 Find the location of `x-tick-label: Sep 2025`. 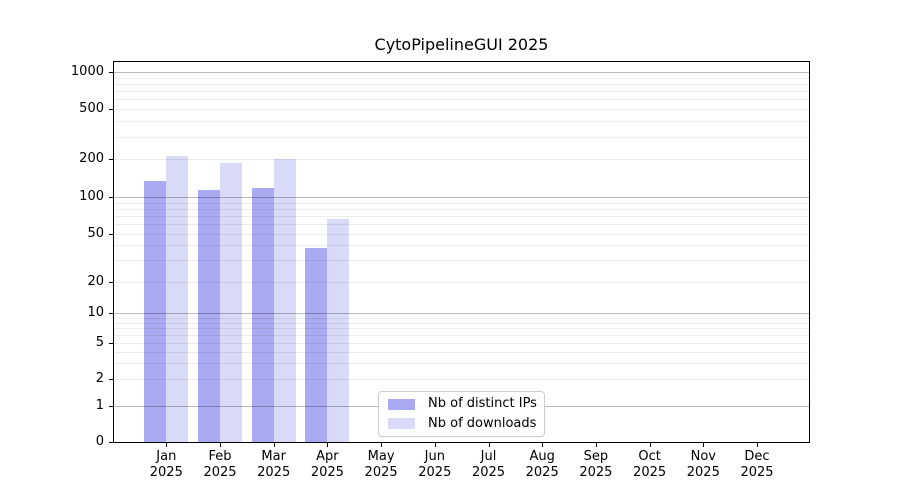

x-tick-label: Sep 2025 is located at coordinates (596, 464).